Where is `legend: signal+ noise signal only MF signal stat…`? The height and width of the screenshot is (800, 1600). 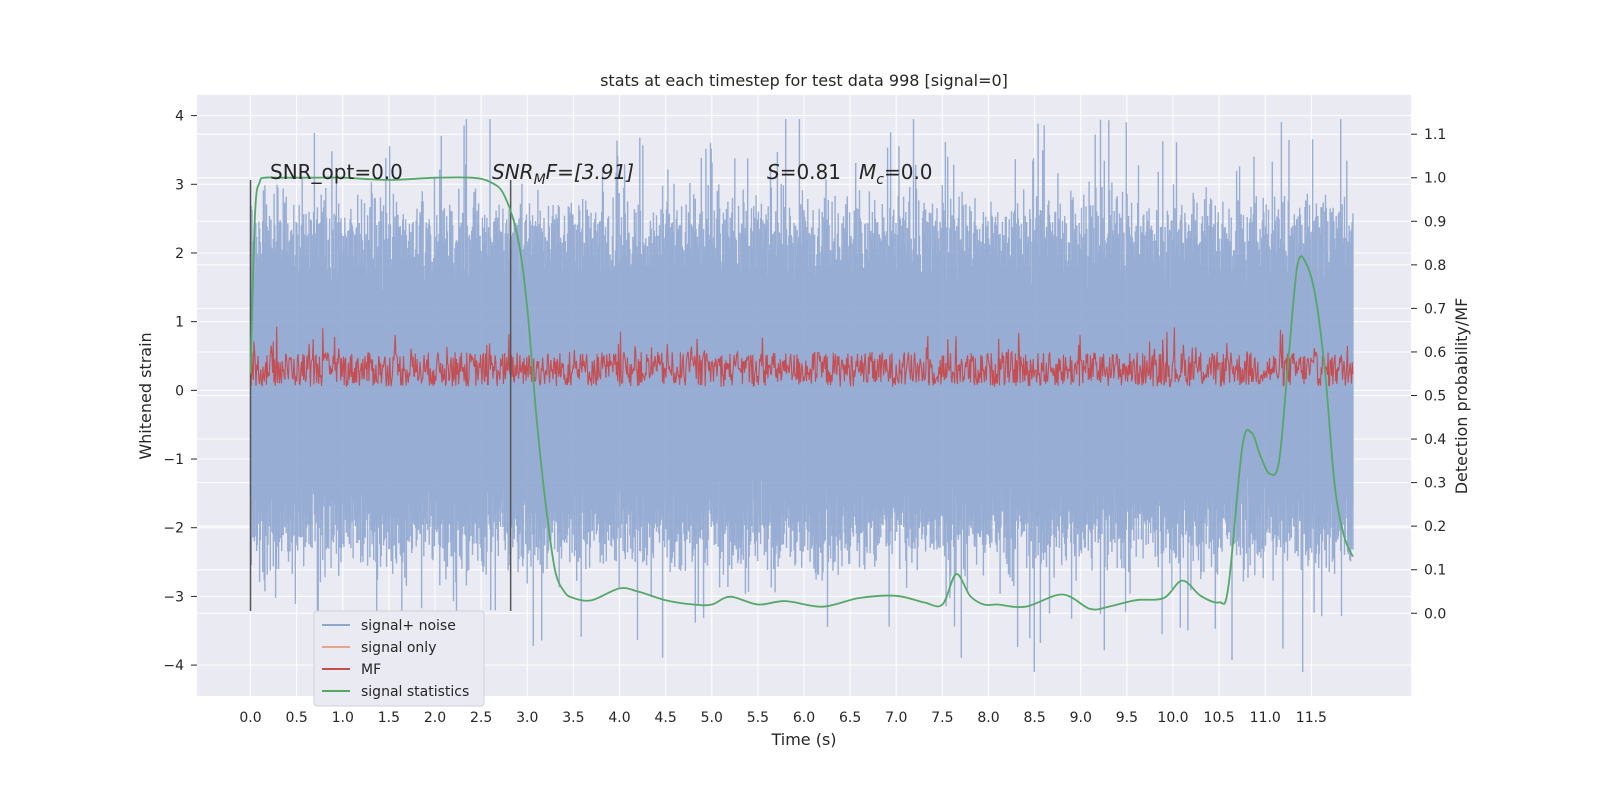 legend: signal+ noise signal only MF signal stat… is located at coordinates (399, 658).